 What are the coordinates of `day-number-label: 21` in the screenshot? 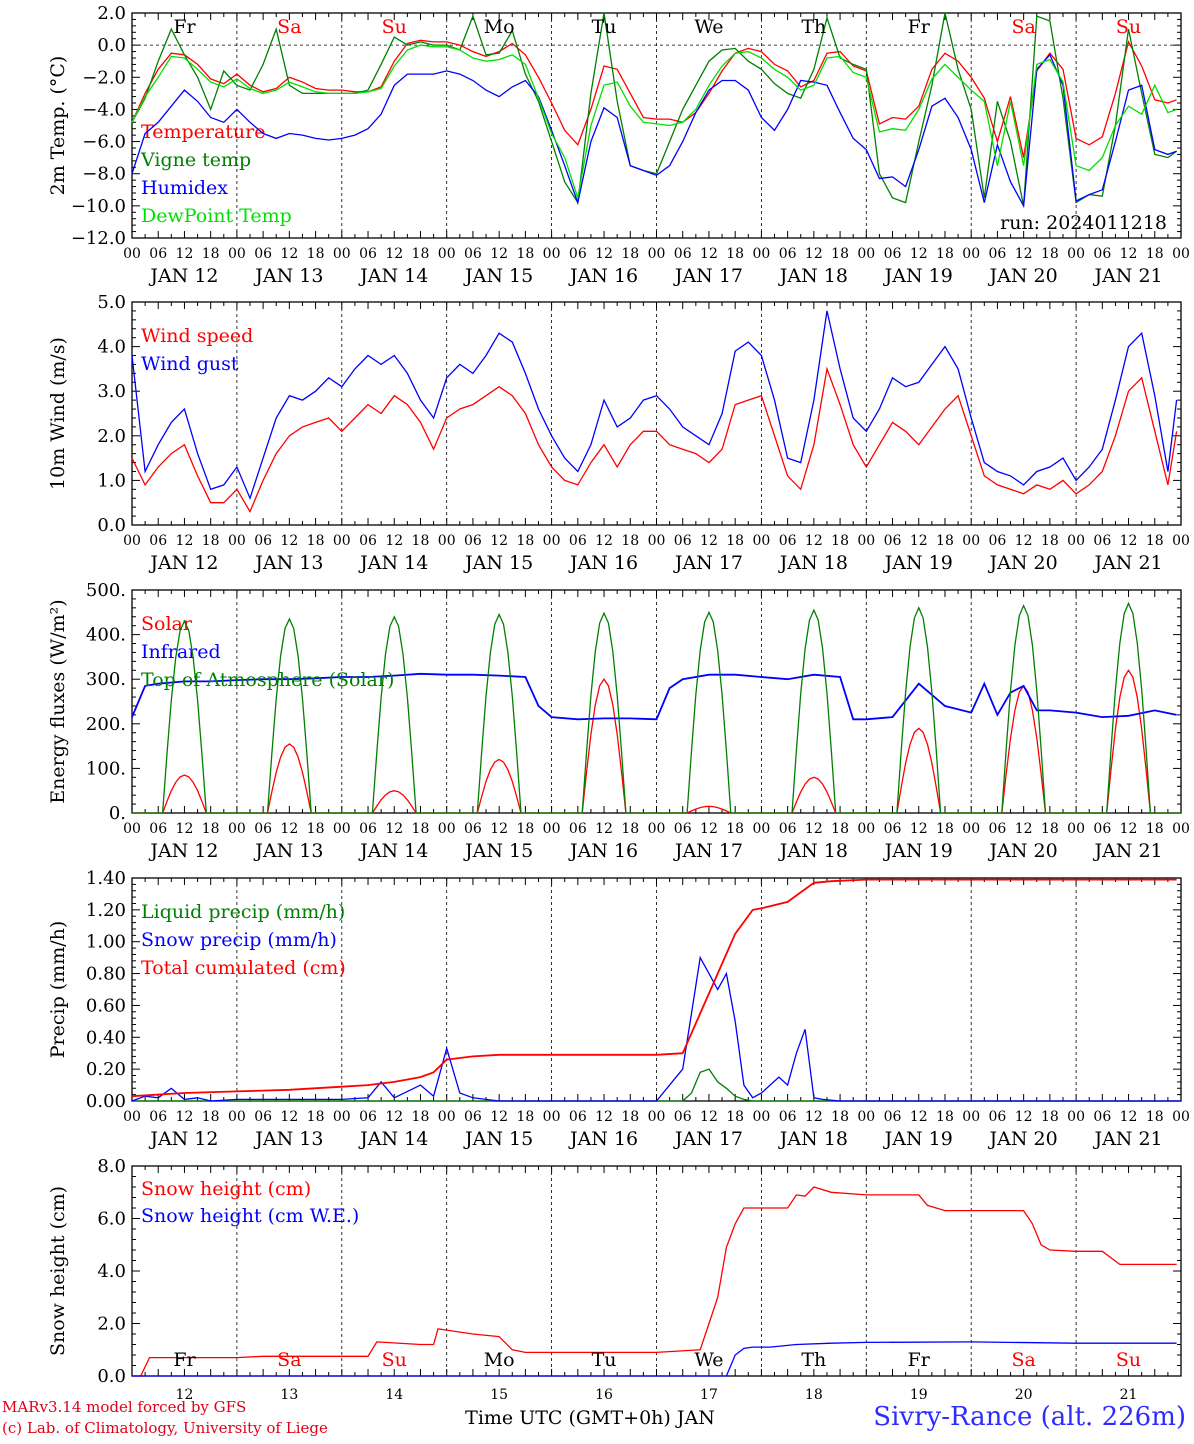 It's located at (1129, 1395).